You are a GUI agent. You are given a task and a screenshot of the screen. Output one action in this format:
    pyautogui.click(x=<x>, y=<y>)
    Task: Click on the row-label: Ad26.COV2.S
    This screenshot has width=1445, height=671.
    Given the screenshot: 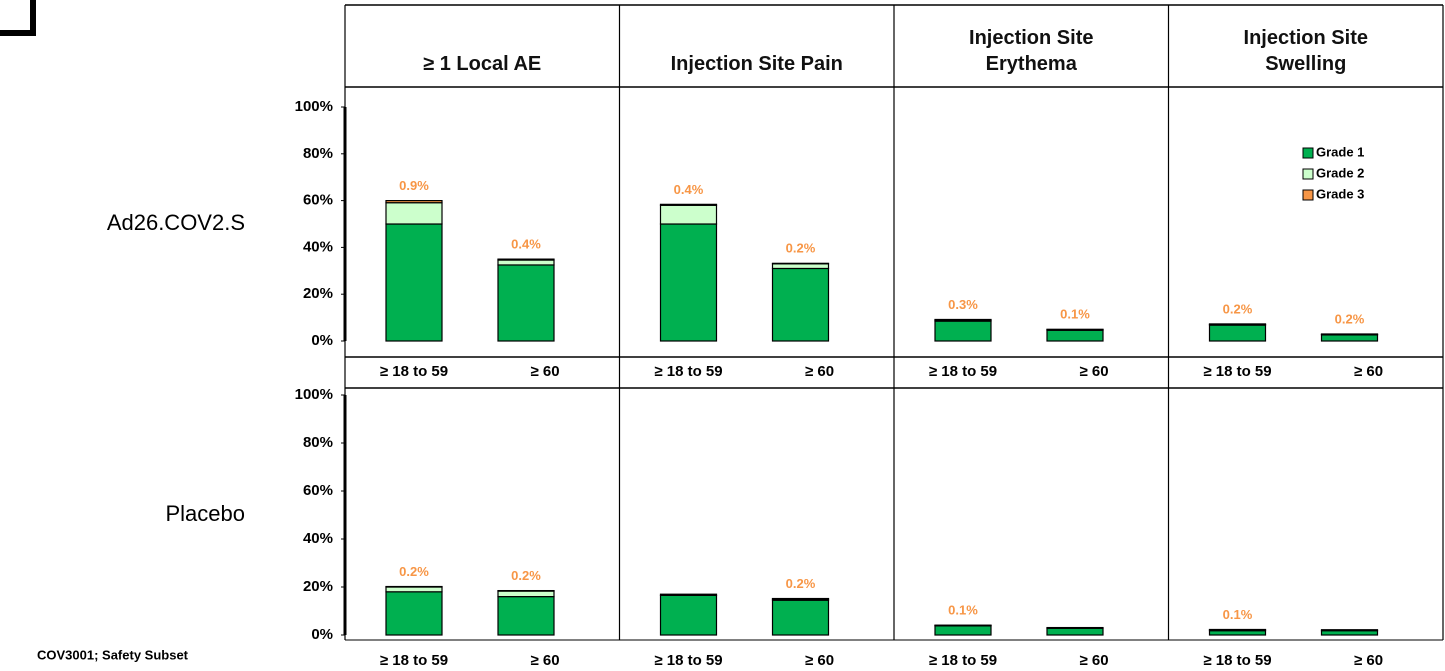 What is the action you would take?
    pyautogui.click(x=176, y=222)
    